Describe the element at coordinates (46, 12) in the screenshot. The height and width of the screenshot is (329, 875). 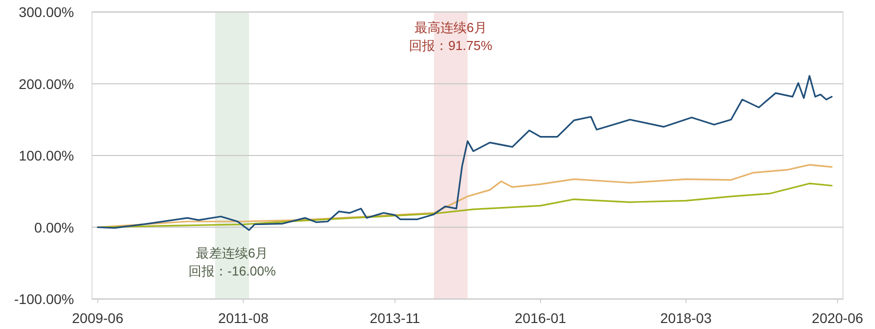
I see `y-tick-label: 300.00%` at that location.